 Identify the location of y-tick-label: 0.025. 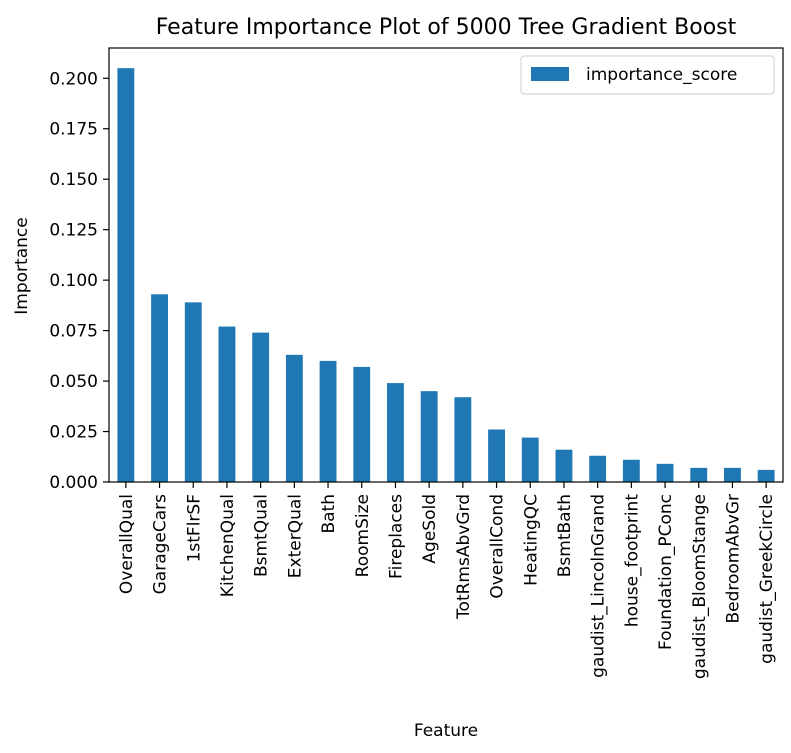
(73, 433).